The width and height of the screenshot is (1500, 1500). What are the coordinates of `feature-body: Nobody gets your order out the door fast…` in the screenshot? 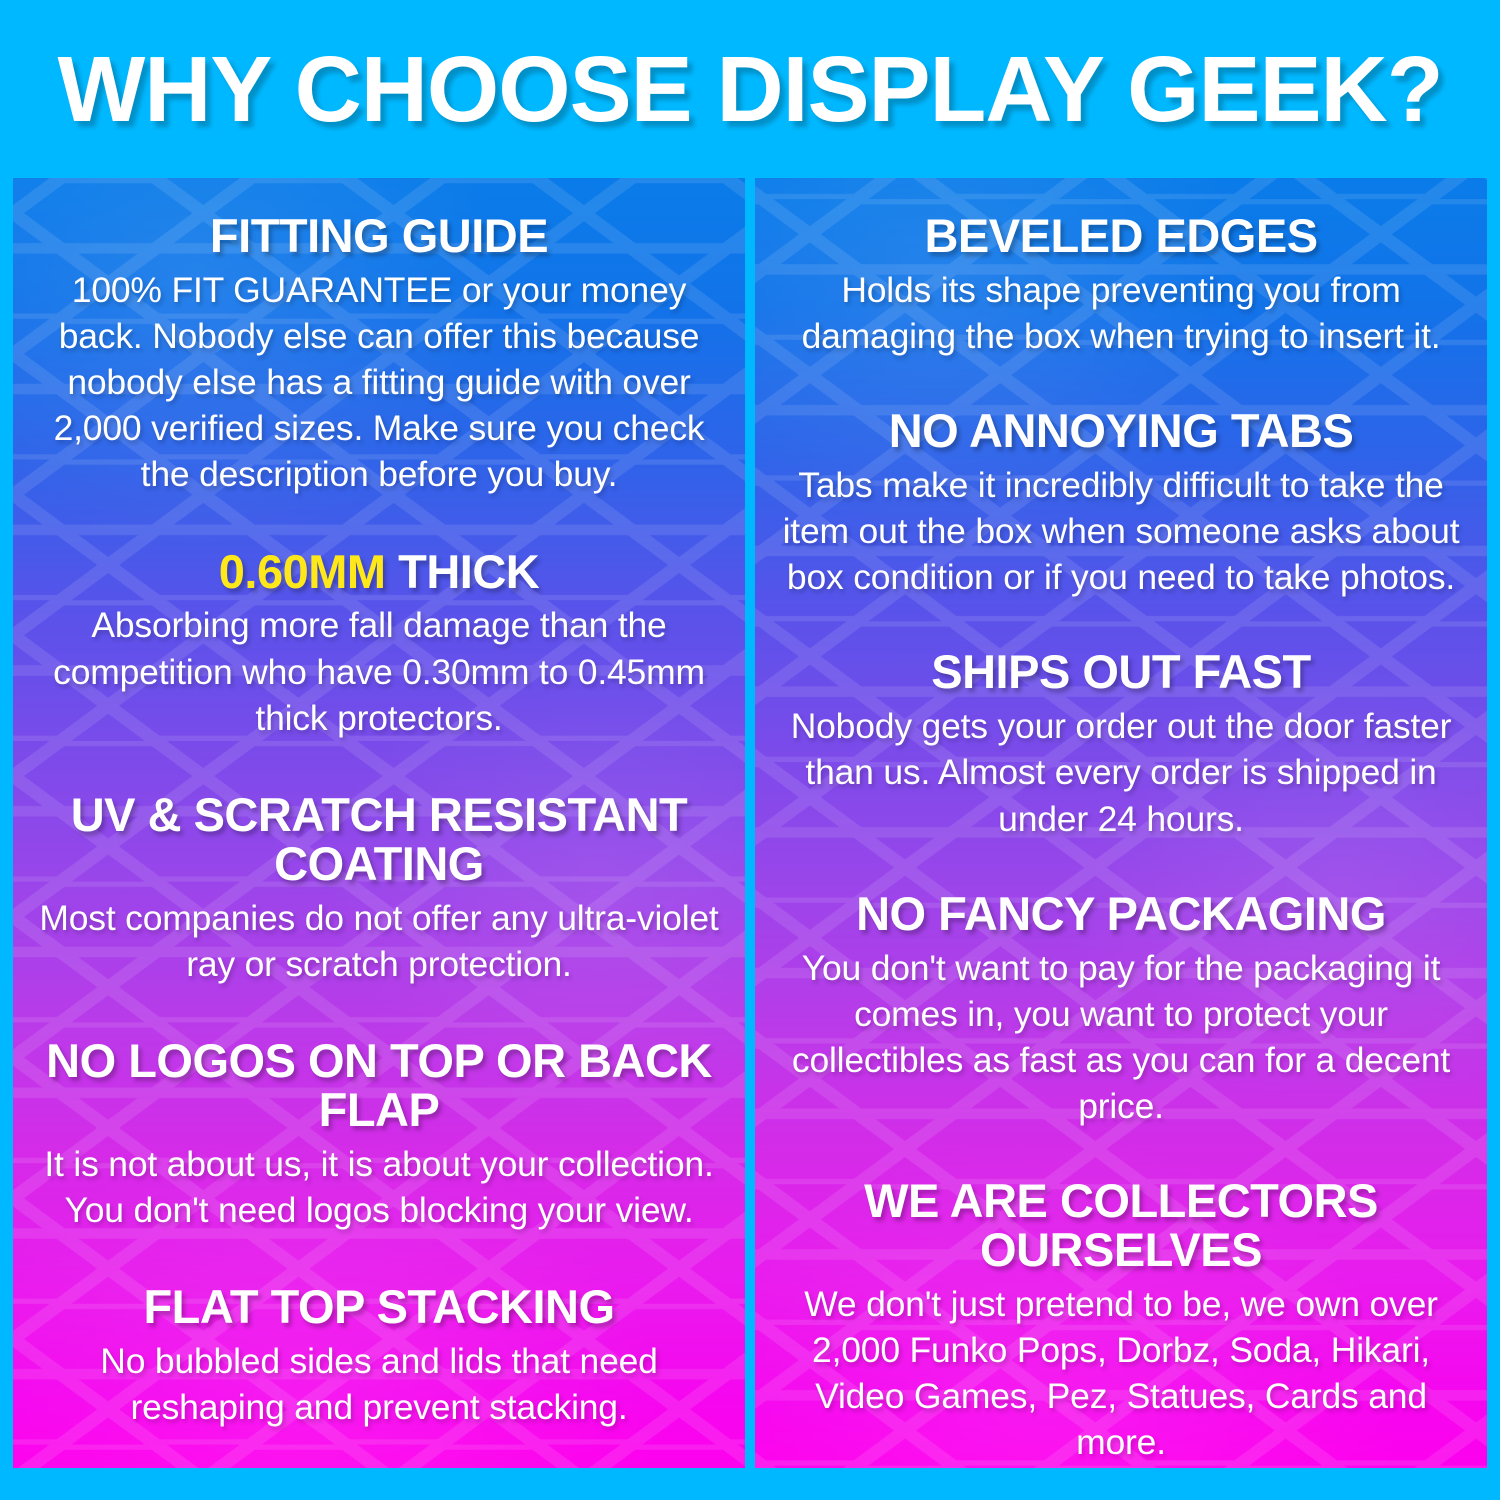 It's located at (1121, 772).